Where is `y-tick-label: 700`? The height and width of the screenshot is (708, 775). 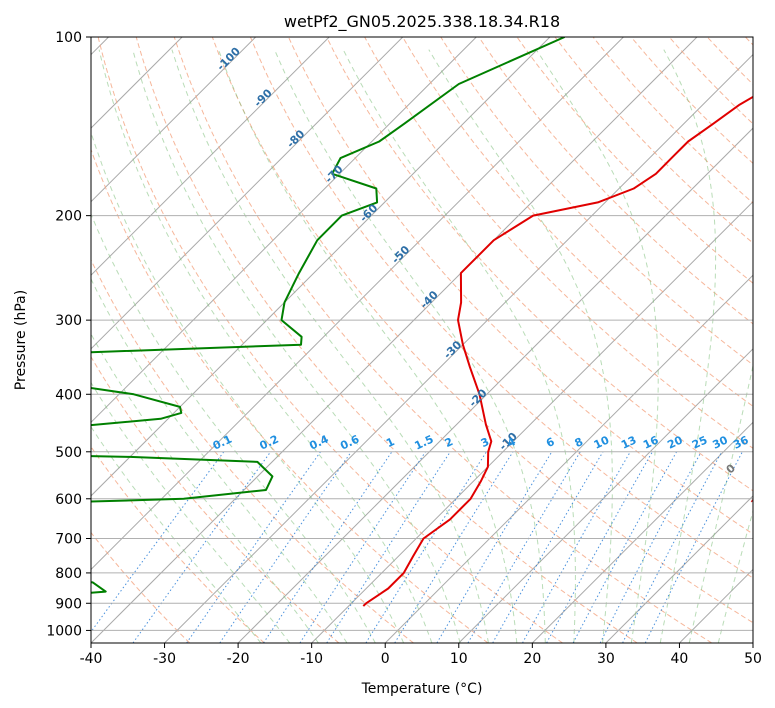
y-tick-label: 700 is located at coordinates (68, 540).